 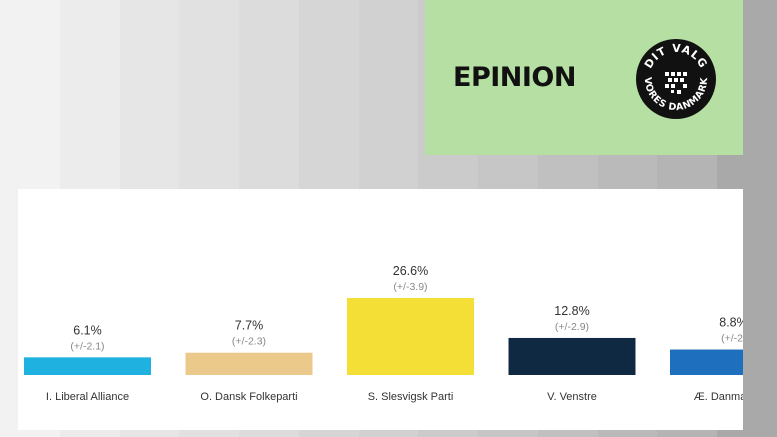 I want to click on bar-group: 8.8% (+/-2. Æ. Danmarksde, so click(x=706, y=359).